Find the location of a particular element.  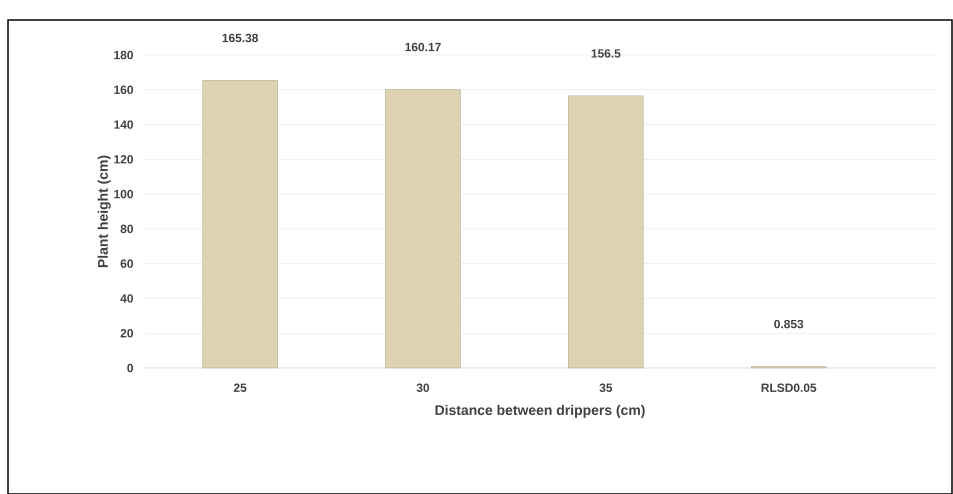

y-tick-label: 120 is located at coordinates (123, 159).